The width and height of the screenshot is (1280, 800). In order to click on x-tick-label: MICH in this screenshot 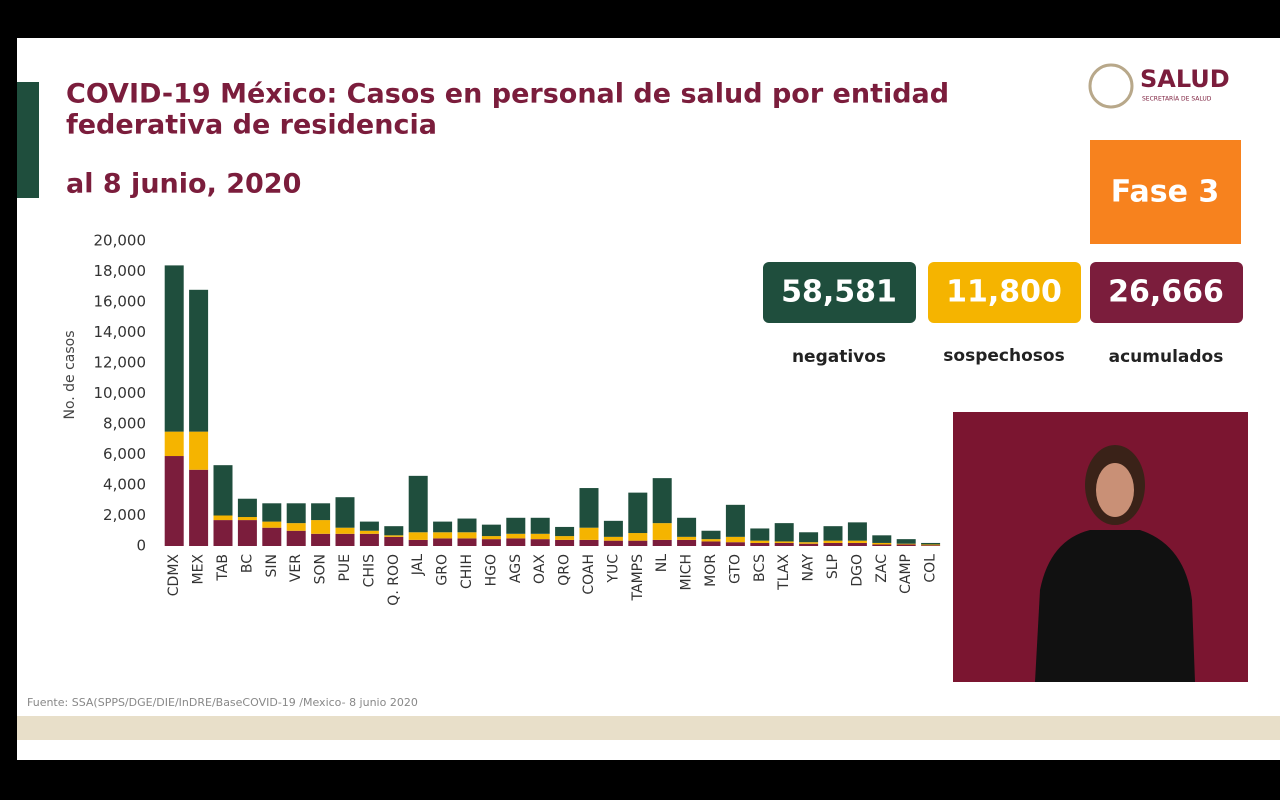, I will do `click(687, 572)`.